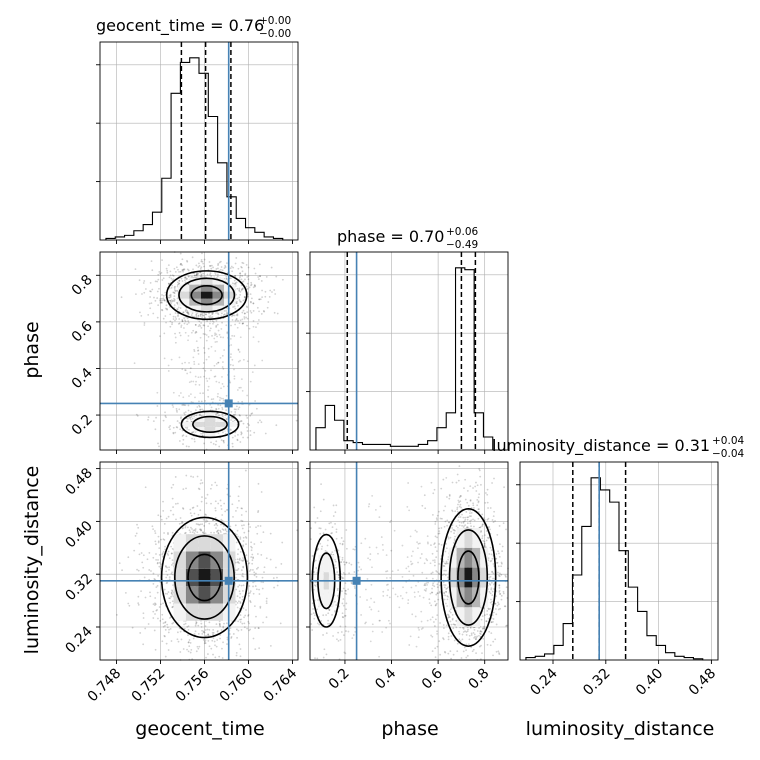 This screenshot has height=760, width=760. I want to click on truth-marker-phase-vs-geocent-time, so click(228, 403).